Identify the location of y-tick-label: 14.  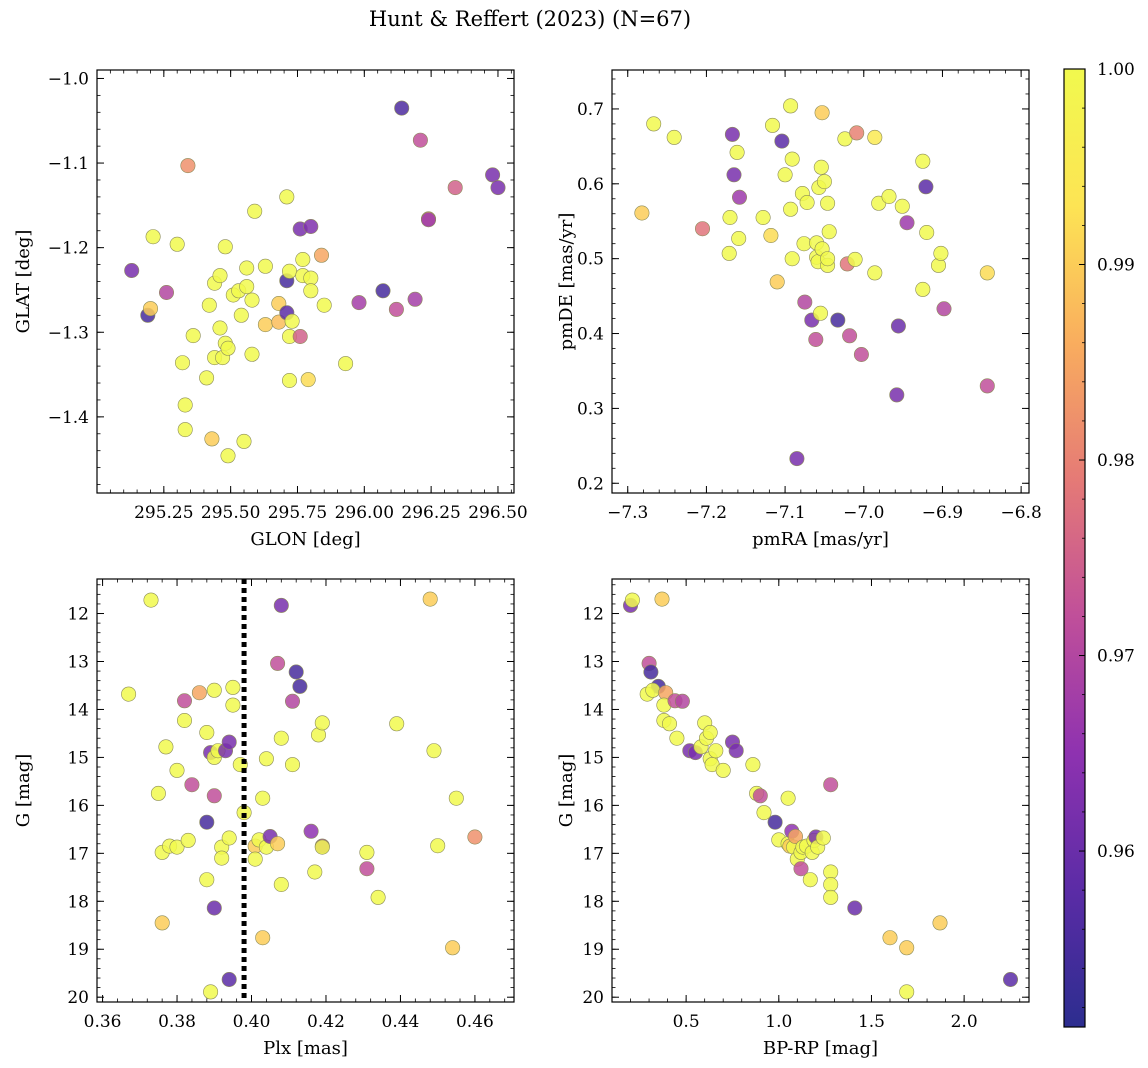
(78, 710).